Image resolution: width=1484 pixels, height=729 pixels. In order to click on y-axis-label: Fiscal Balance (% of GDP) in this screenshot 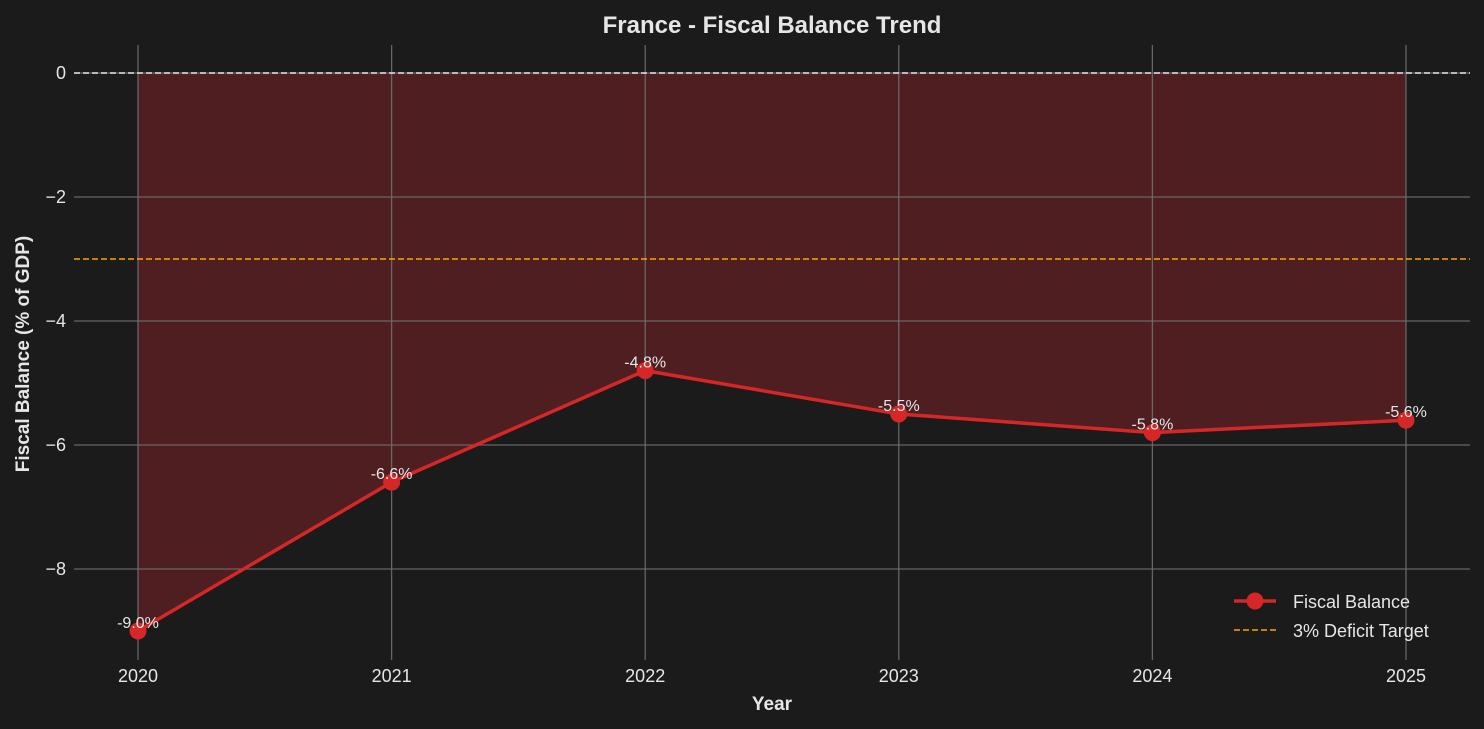, I will do `click(23, 354)`.